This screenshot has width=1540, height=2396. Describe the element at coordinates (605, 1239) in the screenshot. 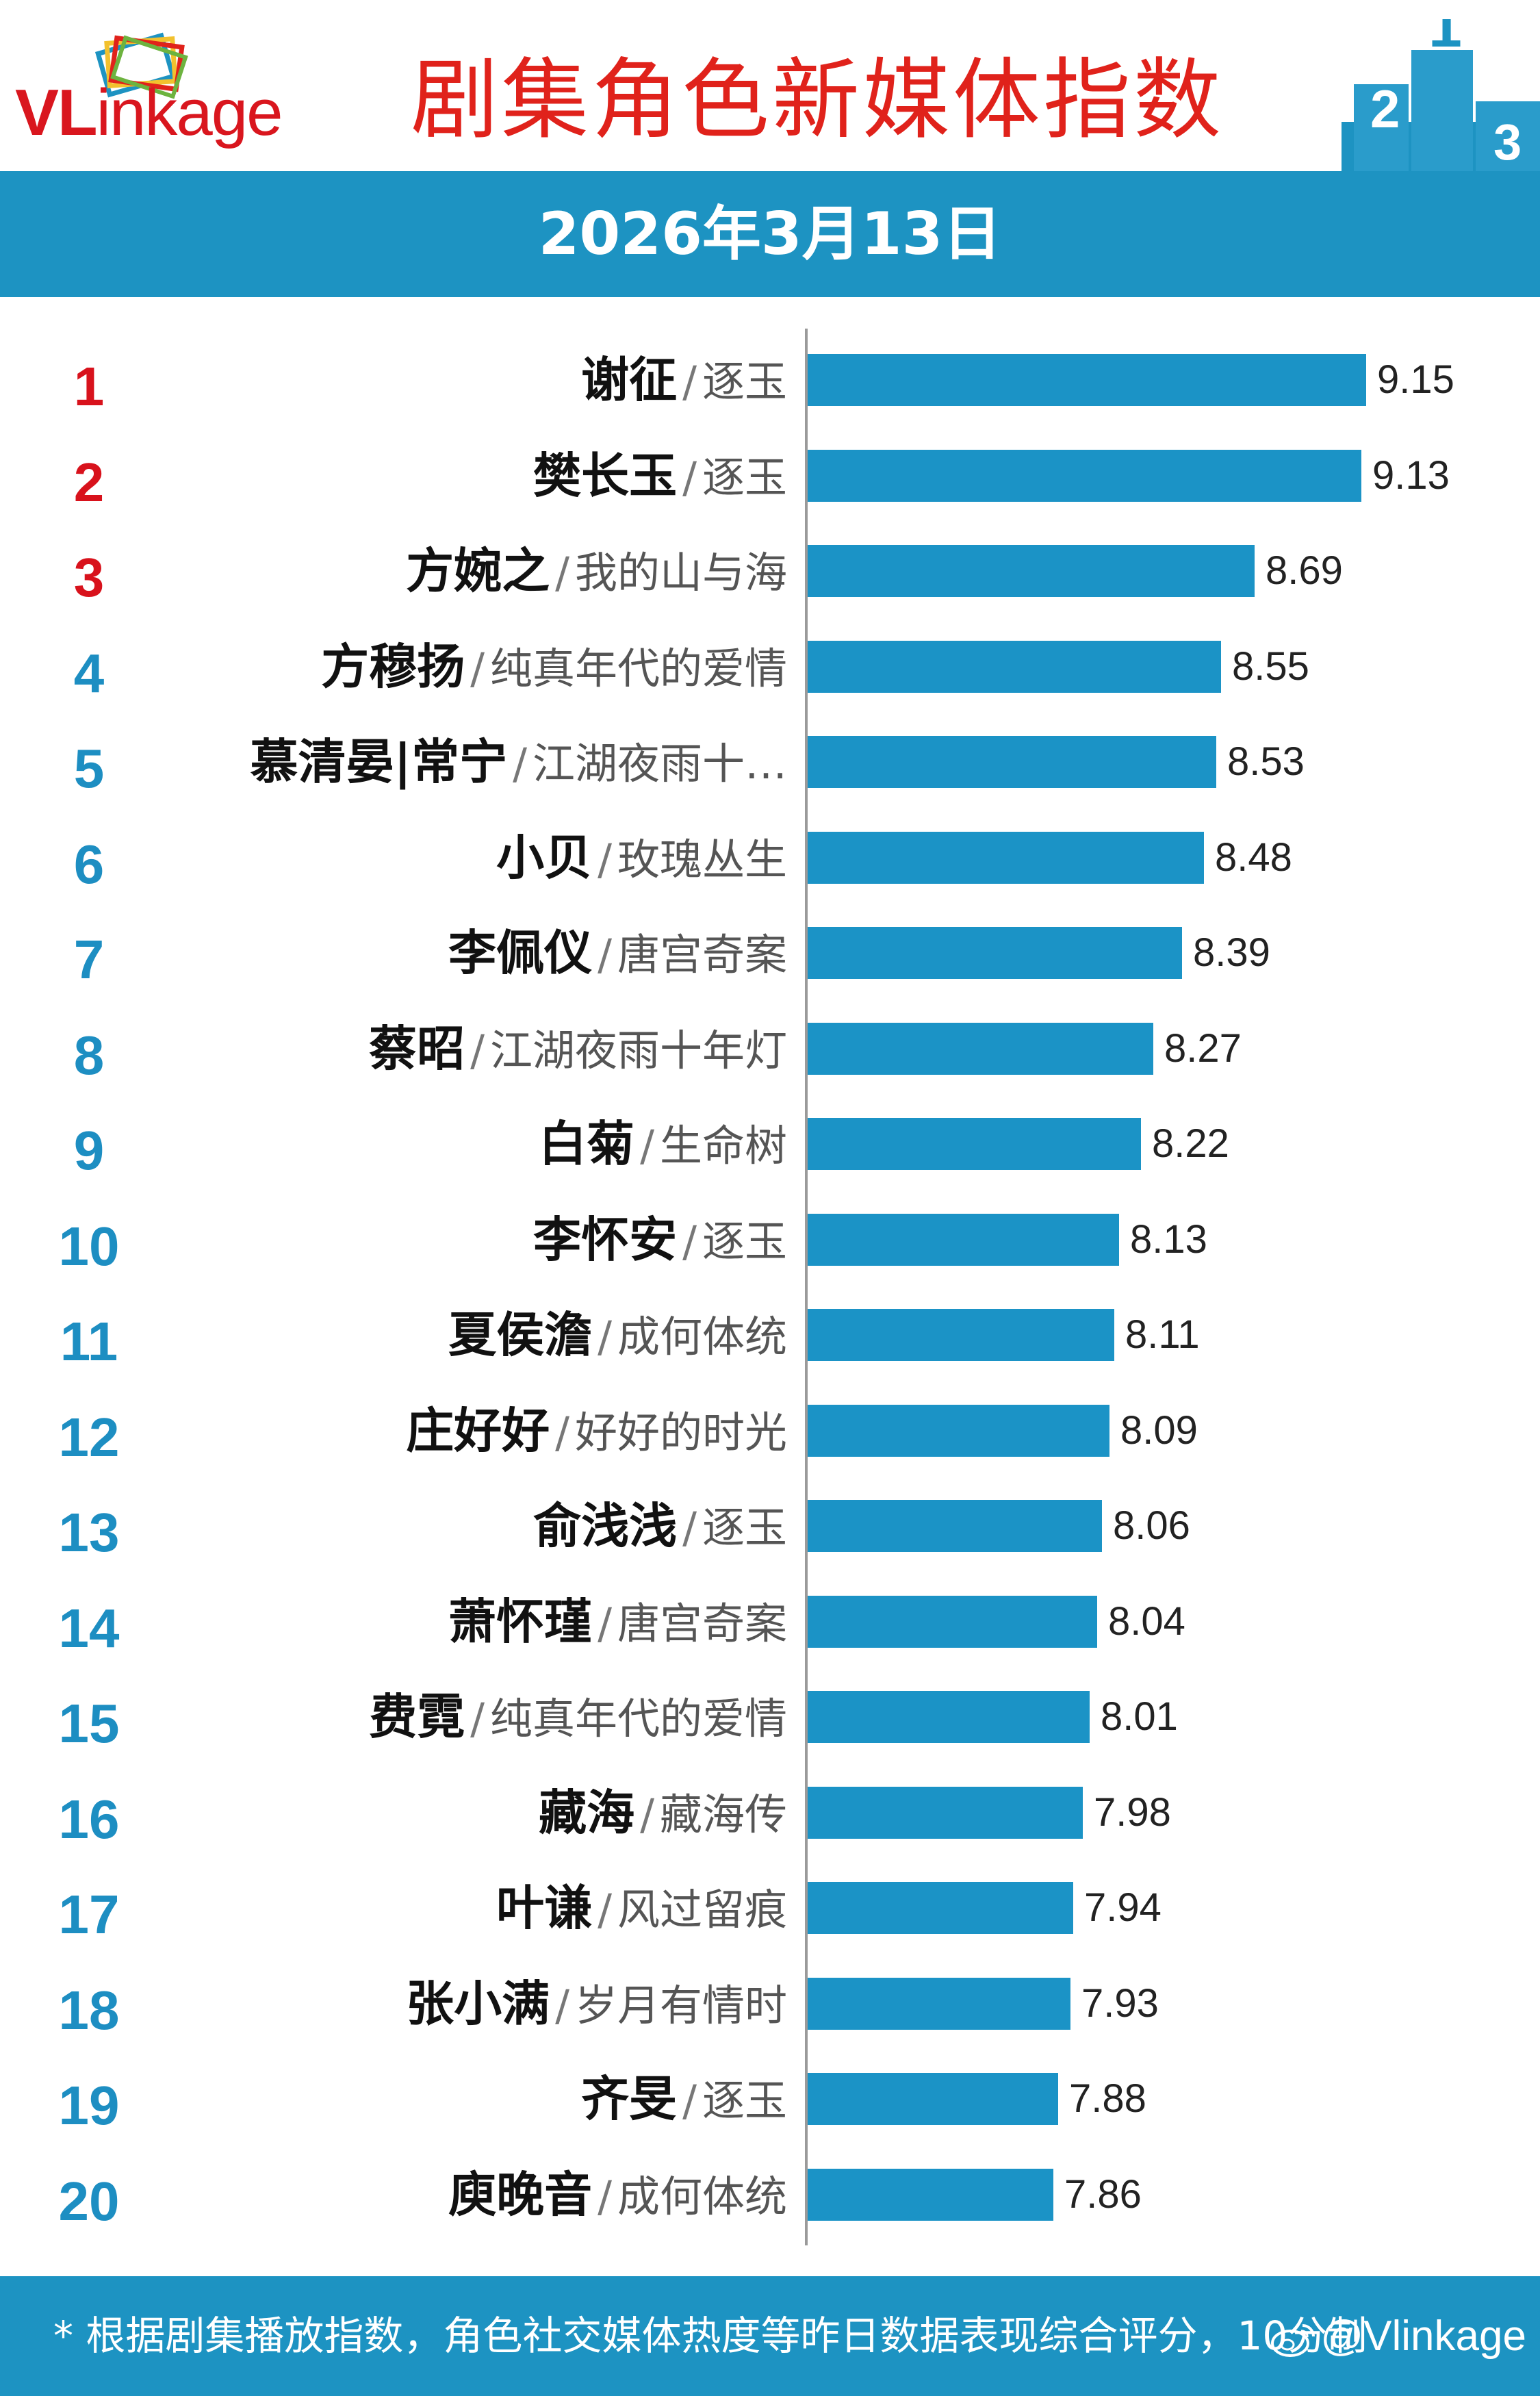

I see `character-name: 李怀安` at that location.